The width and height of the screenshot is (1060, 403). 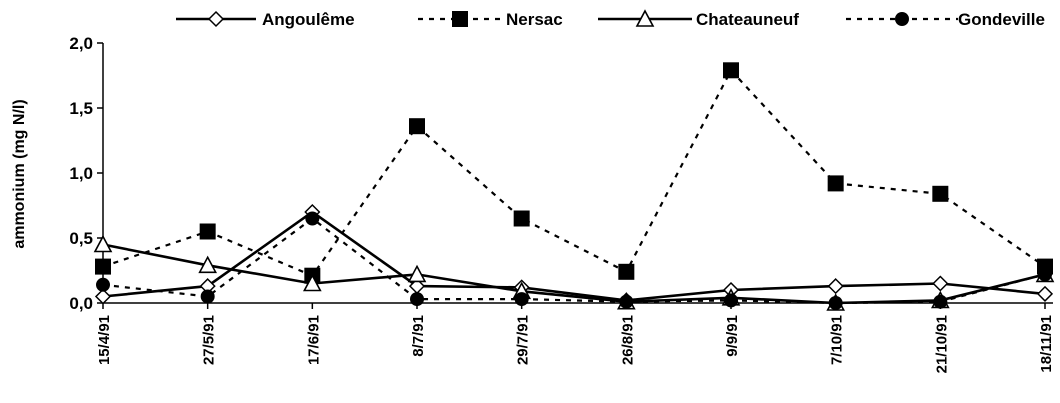 I want to click on y-tick-label: 1,0, so click(x=81, y=173).